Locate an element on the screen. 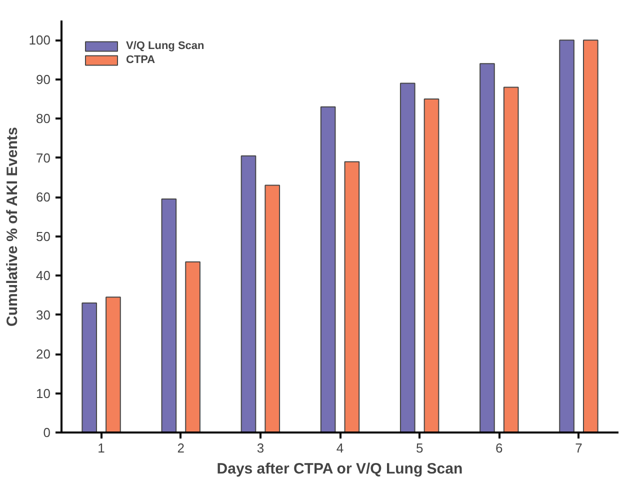 The image size is (633, 480). y-tick-label: 90 is located at coordinates (43, 79).